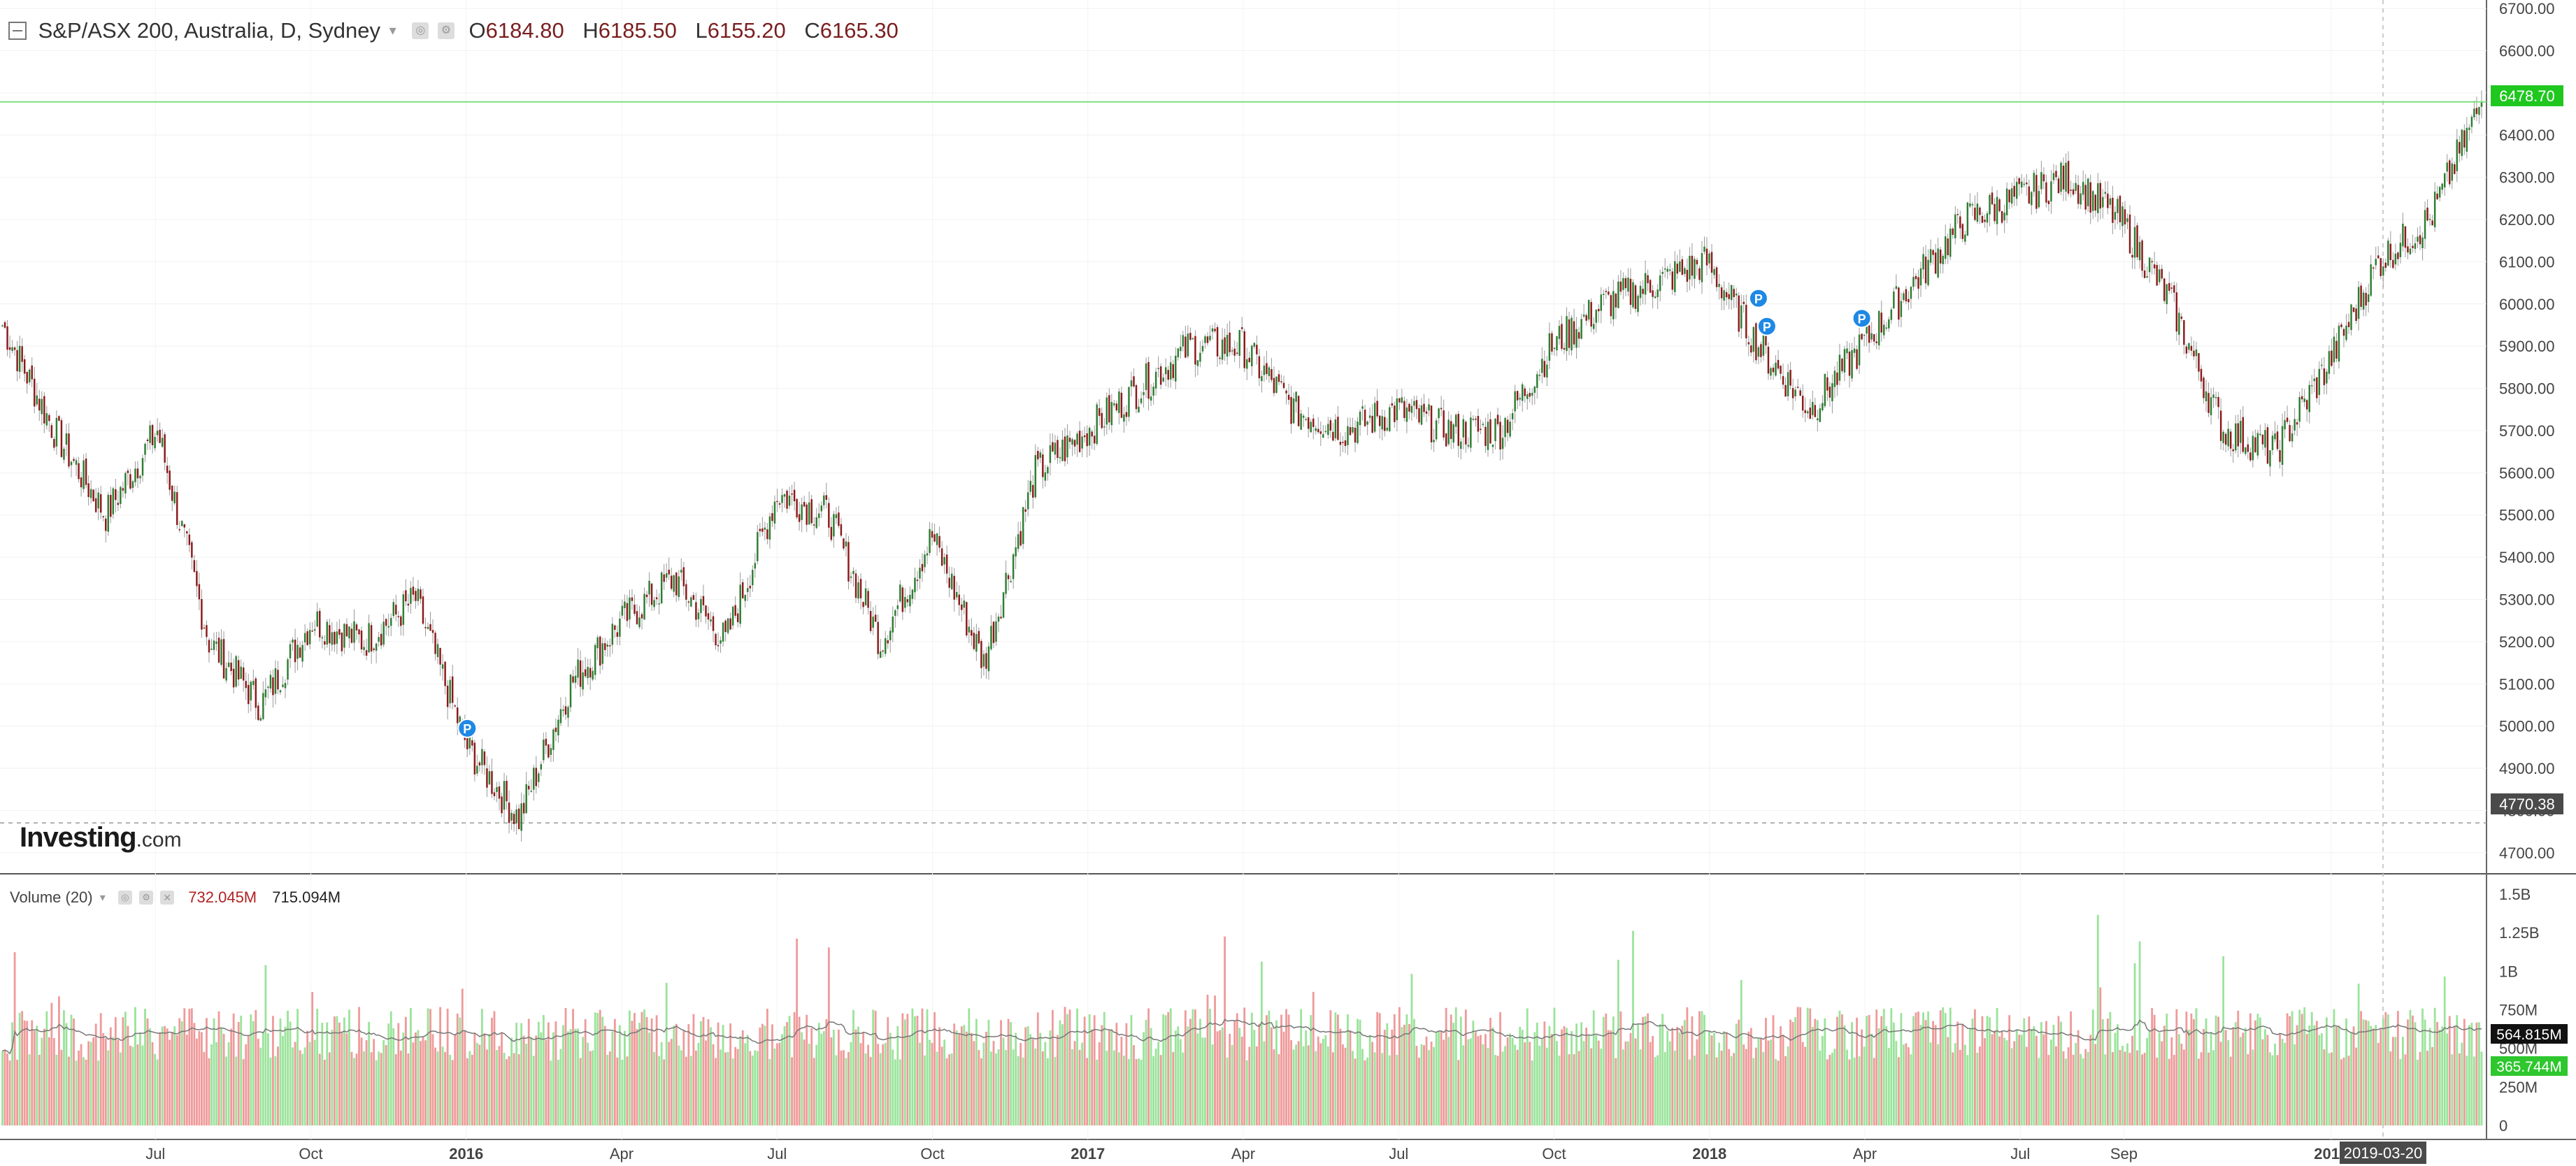 The width and height of the screenshot is (2576, 1166). What do you see at coordinates (209, 30) in the screenshot?
I see `symbol-title: S&P/ASX 200, Australia, D, Sydney` at bounding box center [209, 30].